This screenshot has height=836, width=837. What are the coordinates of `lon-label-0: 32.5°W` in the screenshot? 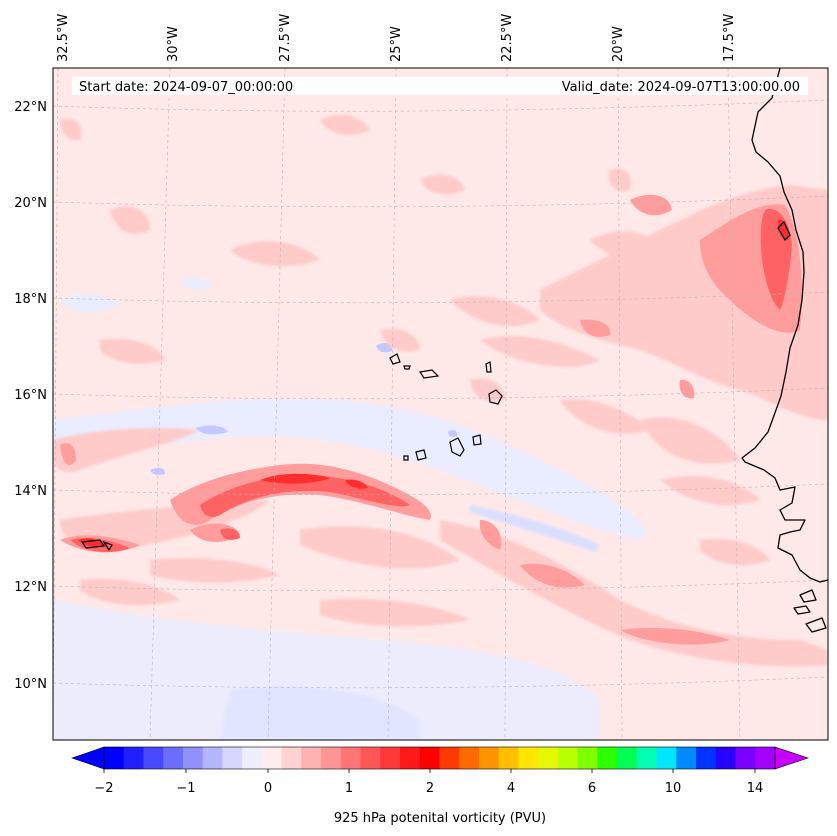 It's located at (63, 38).